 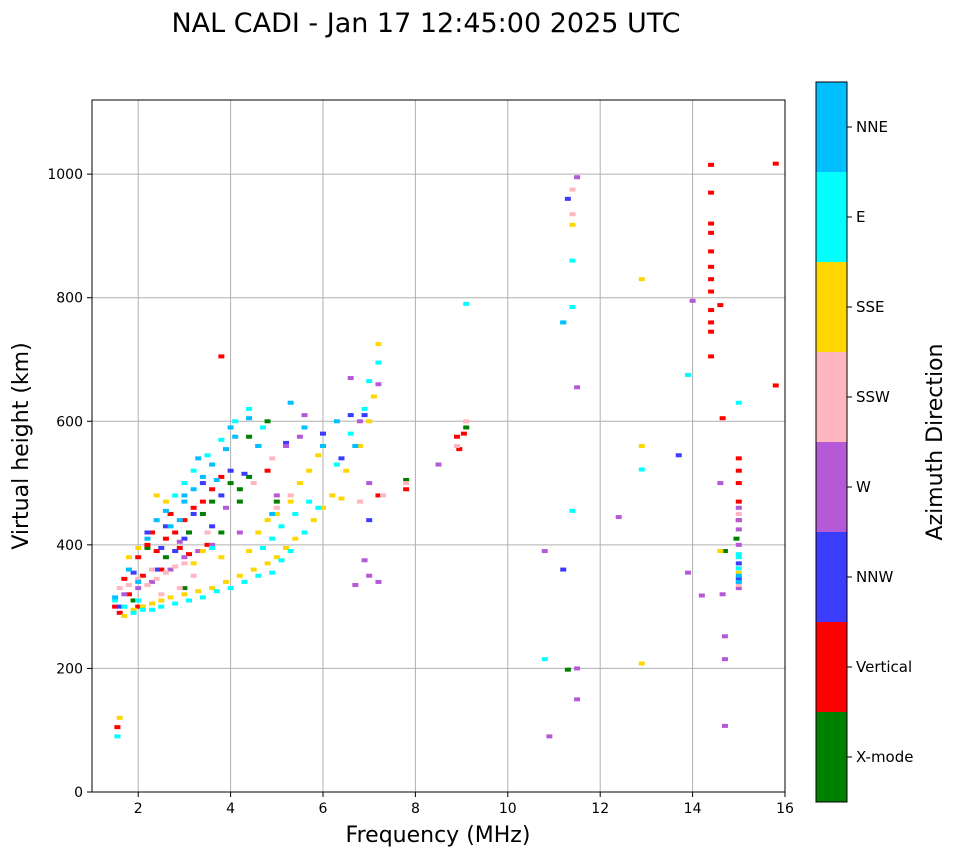 I want to click on x-tick-label: 4, so click(x=230, y=809).